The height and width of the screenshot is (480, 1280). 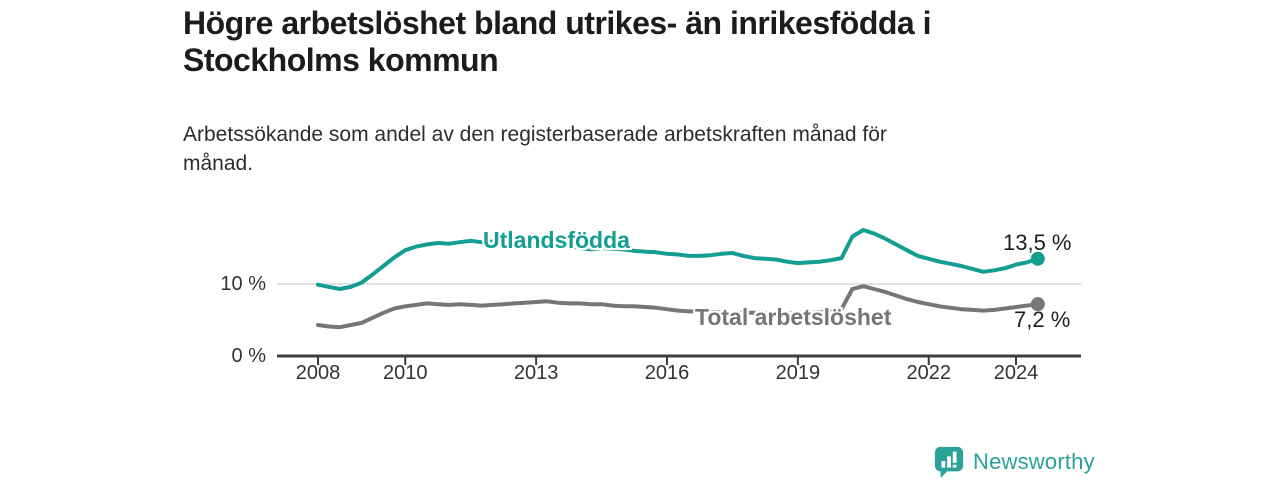 I want to click on y-axis-label-10: 10 %, so click(x=243, y=284).